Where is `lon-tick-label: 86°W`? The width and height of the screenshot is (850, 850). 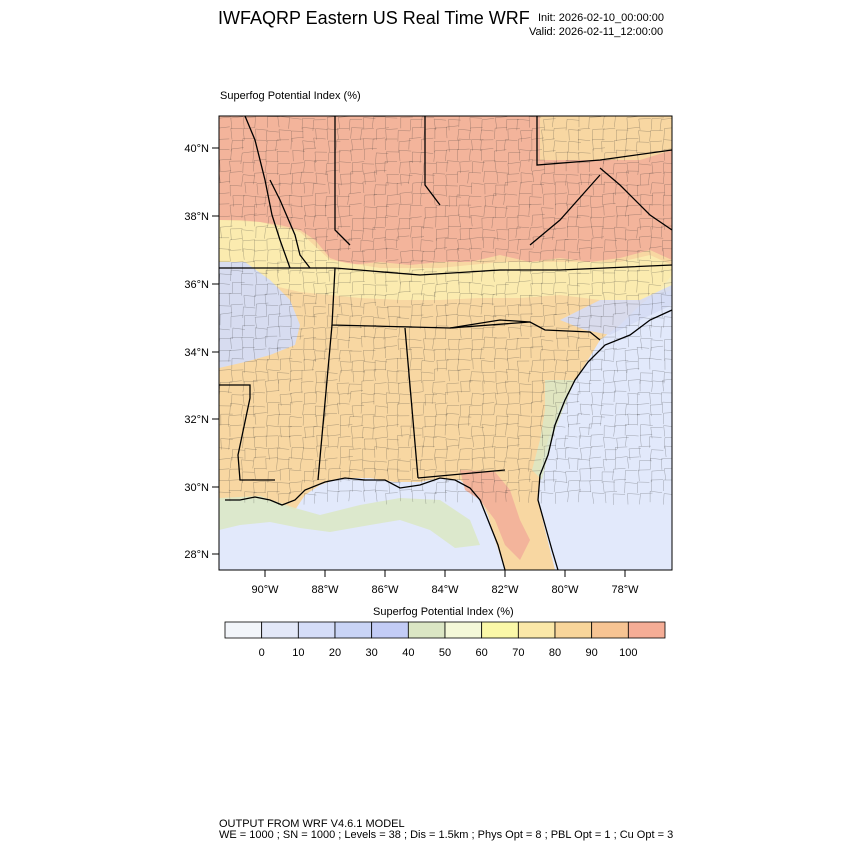 lon-tick-label: 86°W is located at coordinates (385, 590).